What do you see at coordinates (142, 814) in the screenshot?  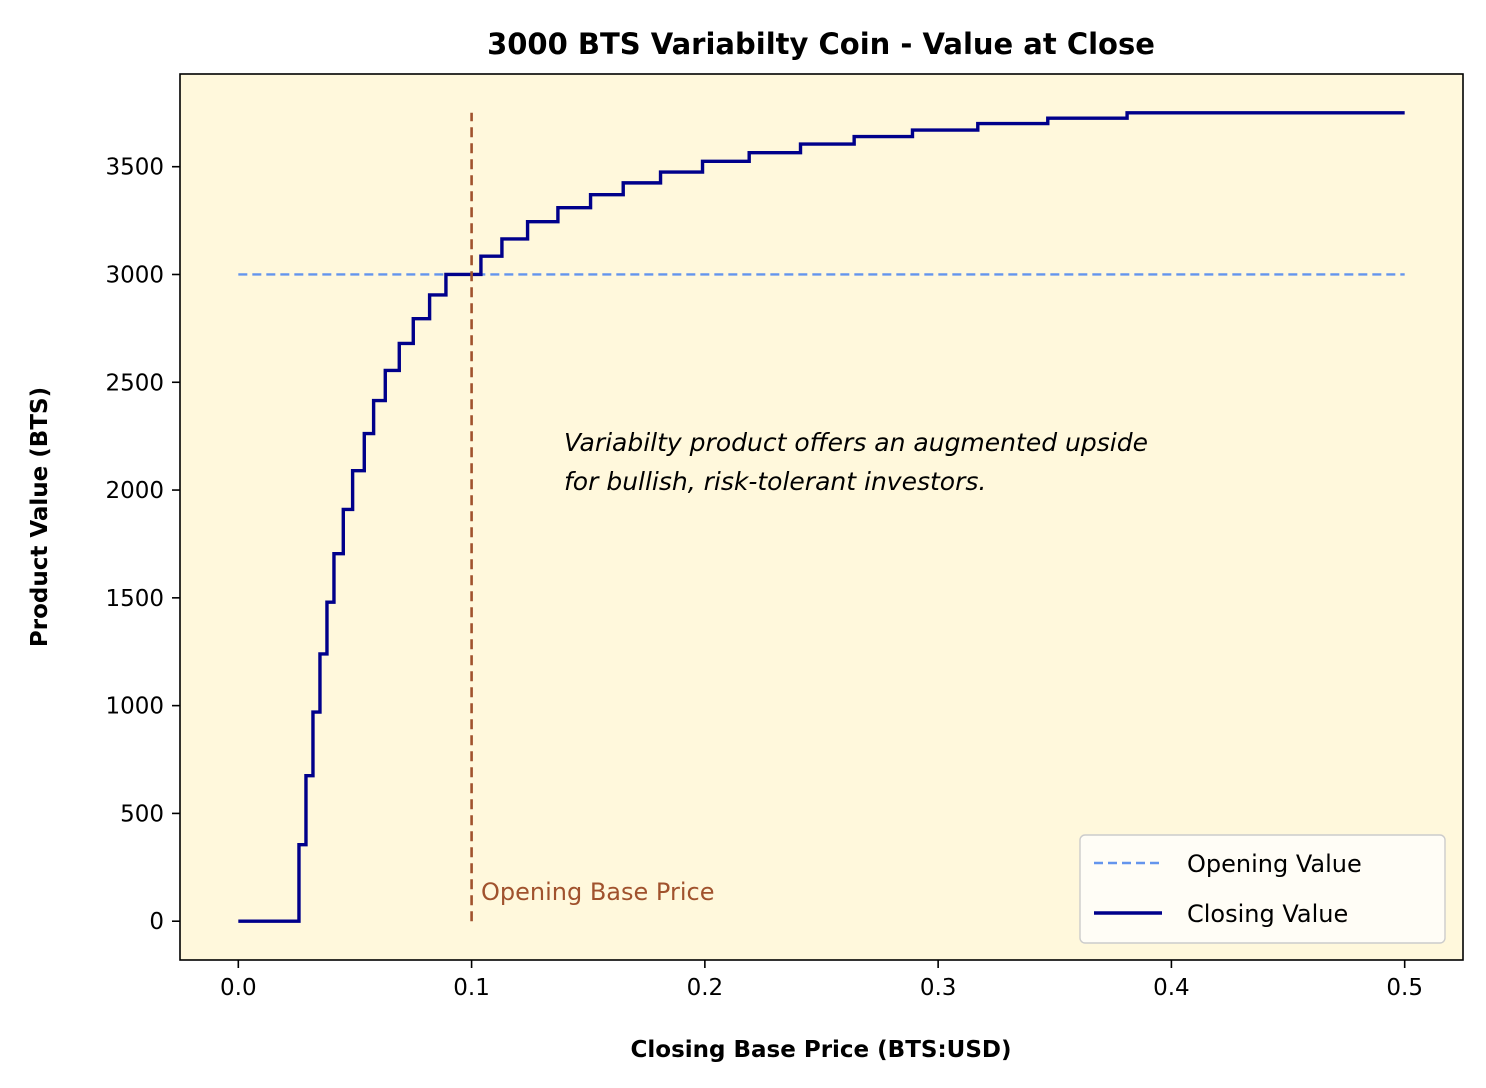 I see `y-tick-label: 500` at bounding box center [142, 814].